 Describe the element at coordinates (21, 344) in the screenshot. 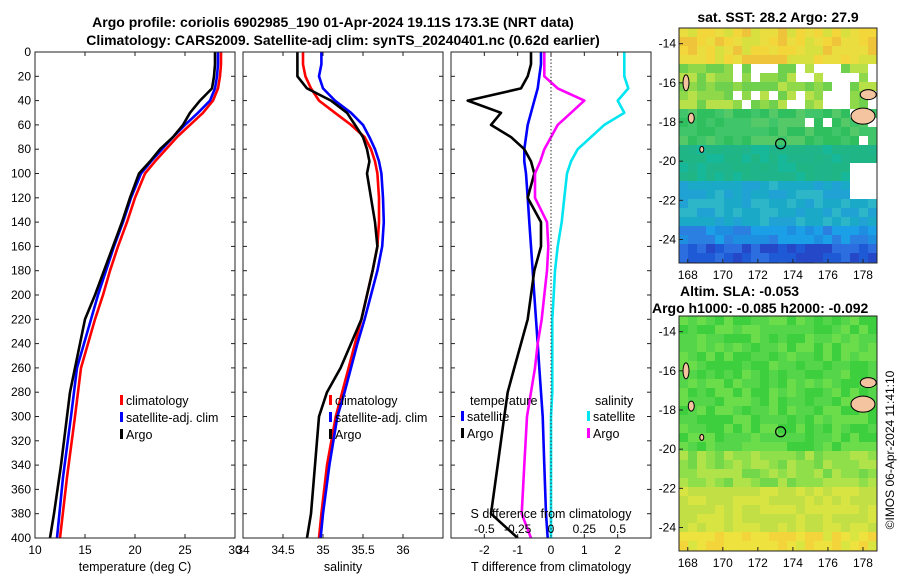

I see `y-tick-label: 240` at that location.